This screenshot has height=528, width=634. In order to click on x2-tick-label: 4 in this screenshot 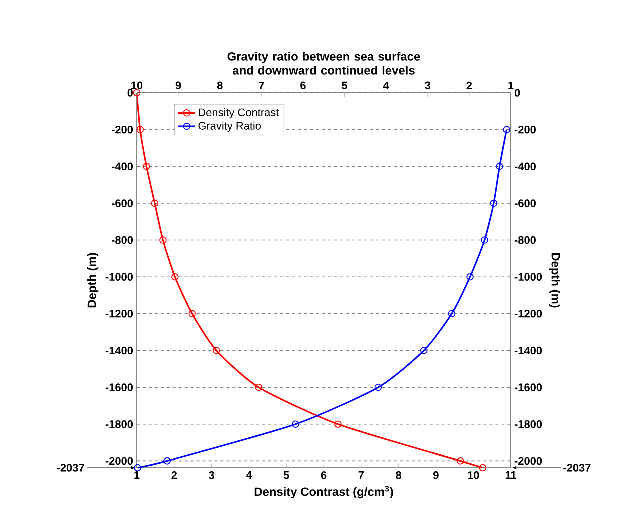, I will do `click(386, 86)`.